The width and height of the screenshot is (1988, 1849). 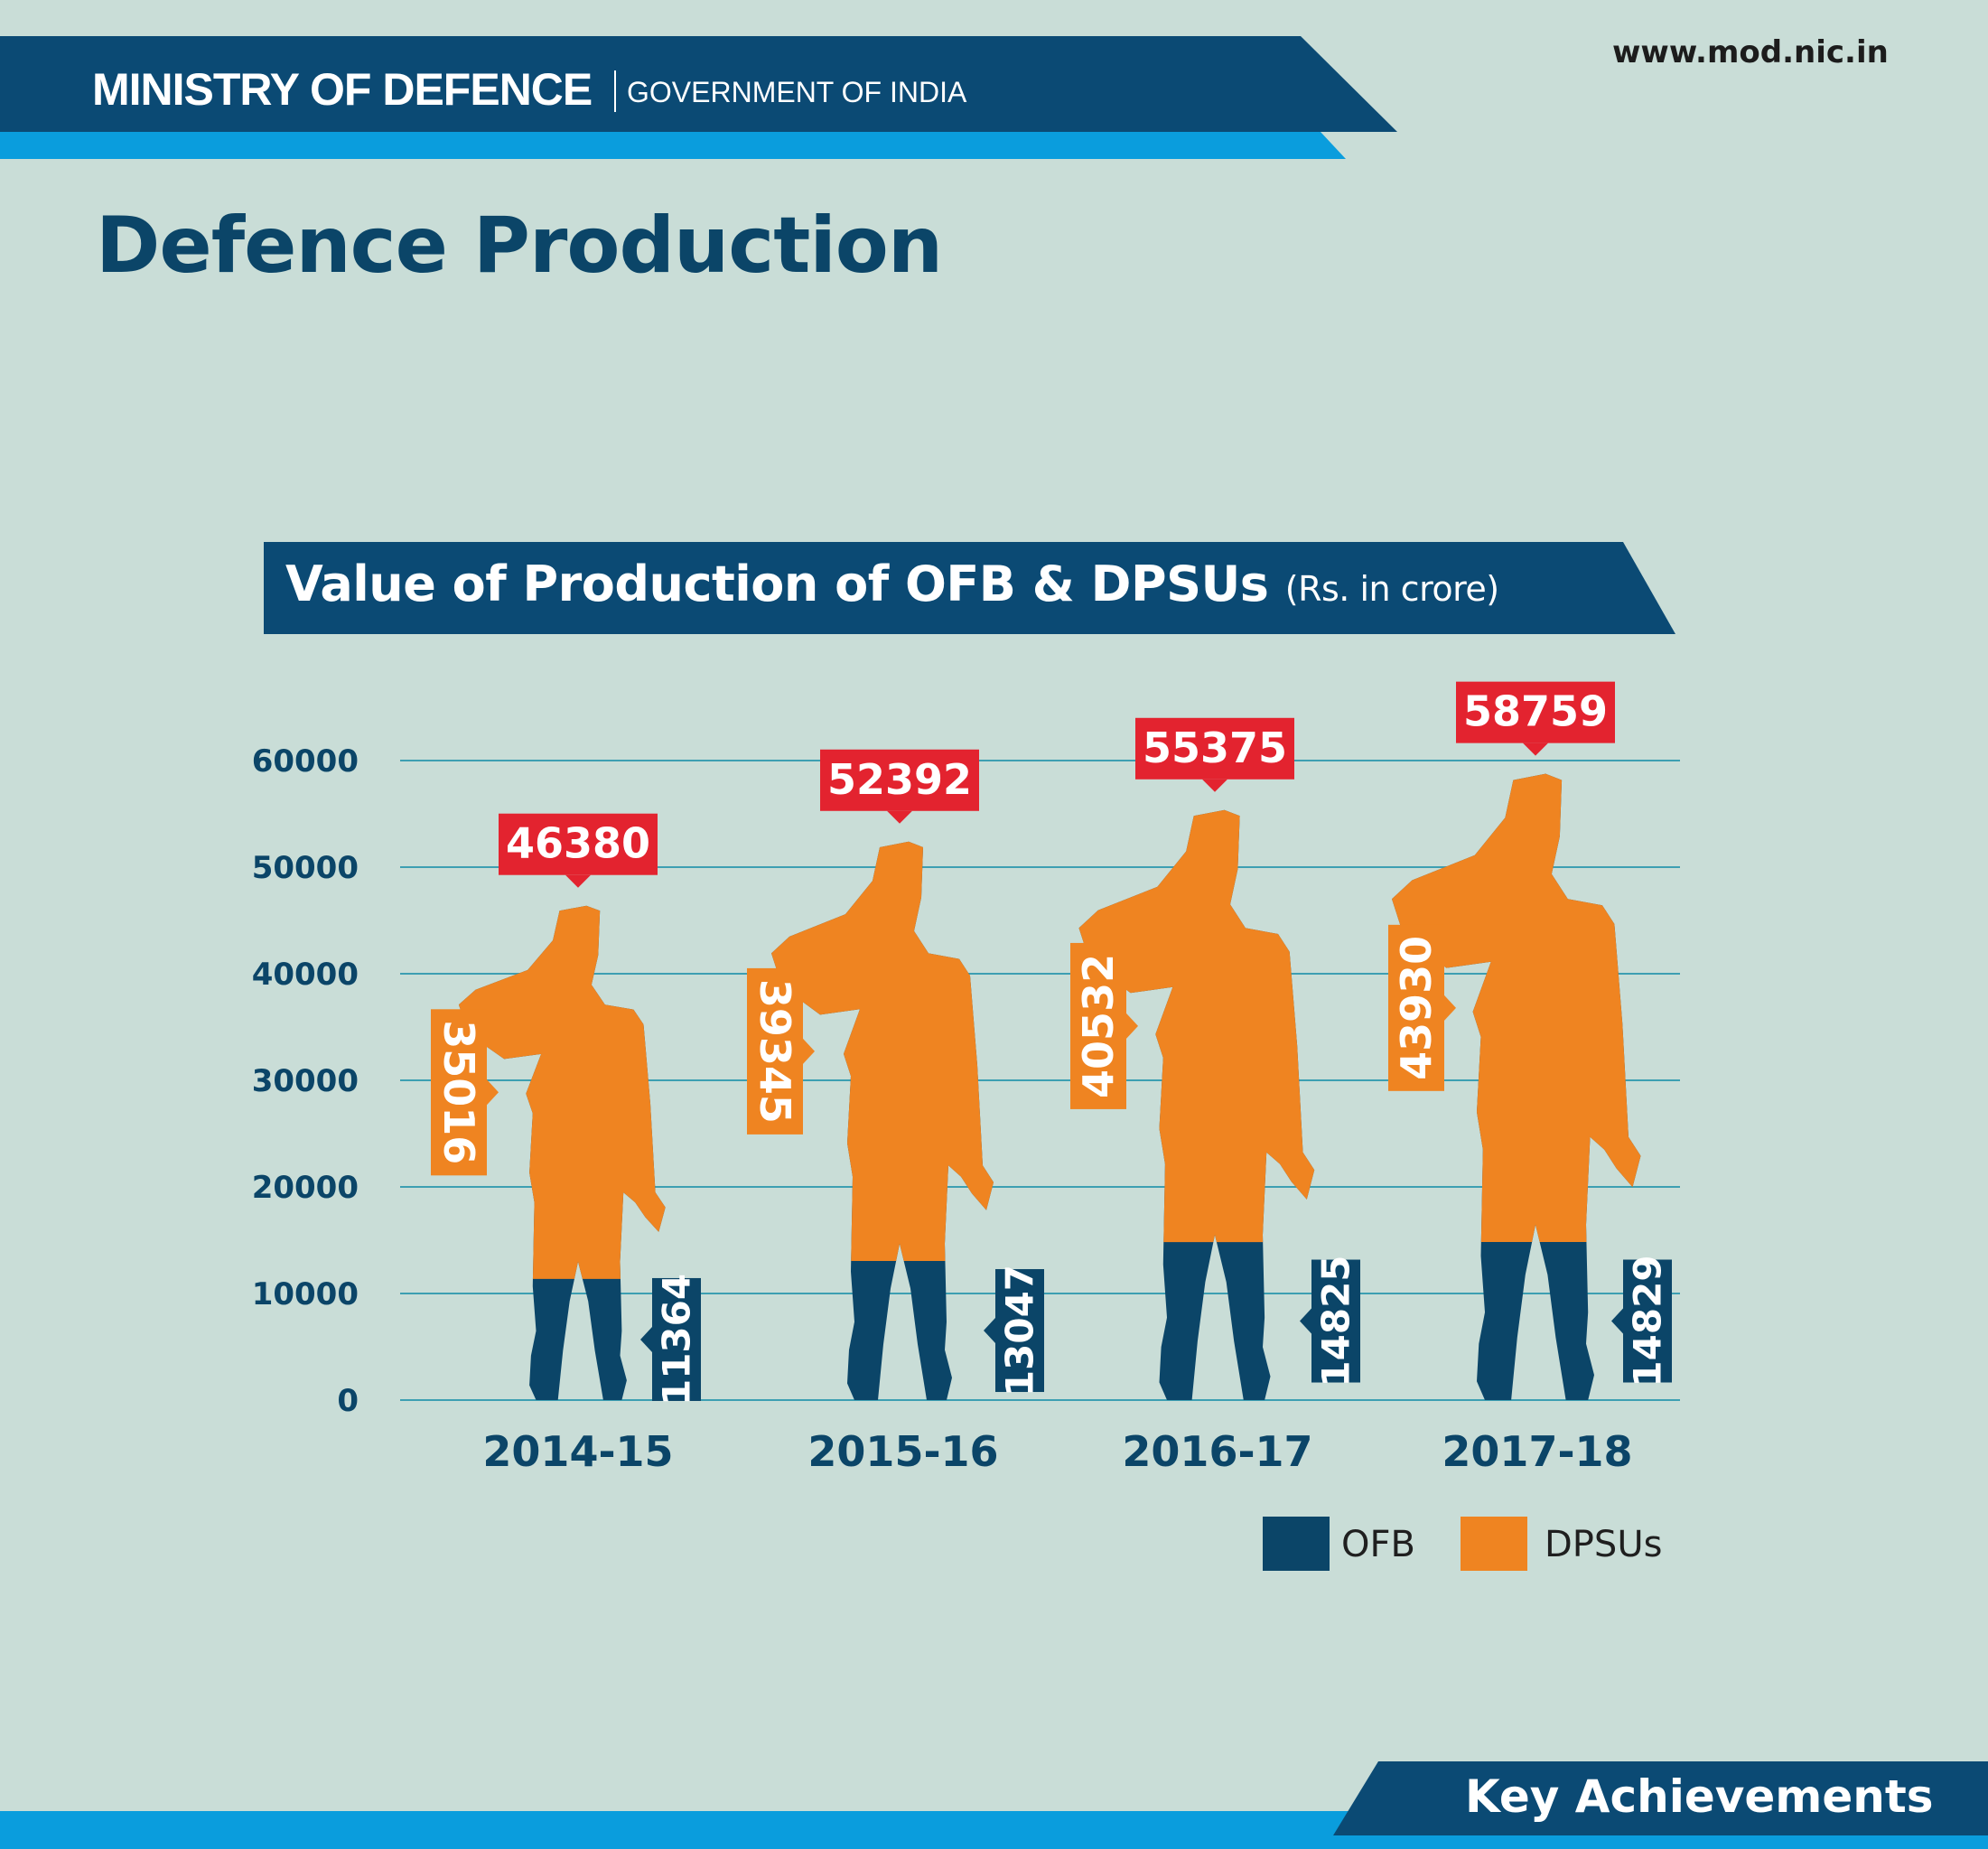 What do you see at coordinates (673, 145) in the screenshot?
I see `header-stripe` at bounding box center [673, 145].